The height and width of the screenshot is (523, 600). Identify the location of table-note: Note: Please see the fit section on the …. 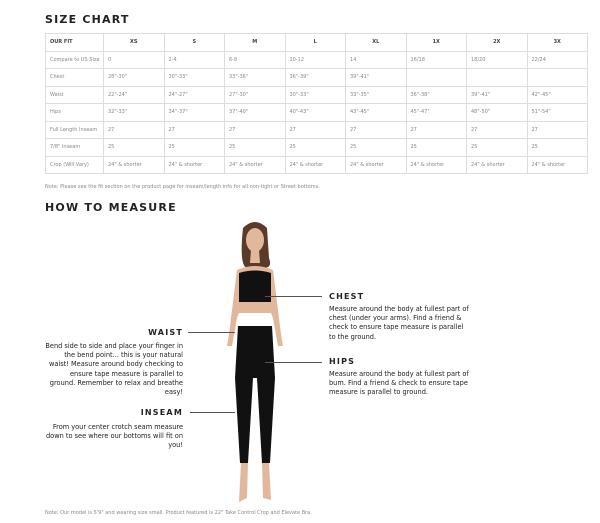
(182, 187).